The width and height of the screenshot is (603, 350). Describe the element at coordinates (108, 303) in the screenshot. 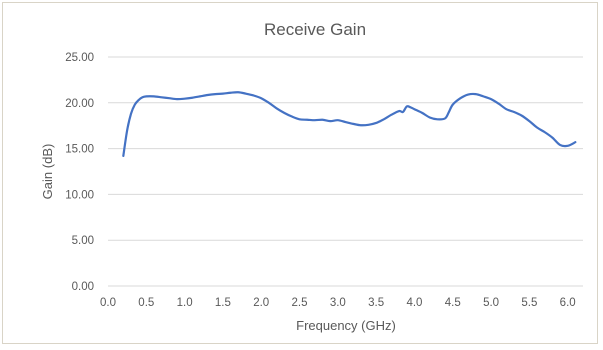

I see `x-tick-label: 0.0` at that location.